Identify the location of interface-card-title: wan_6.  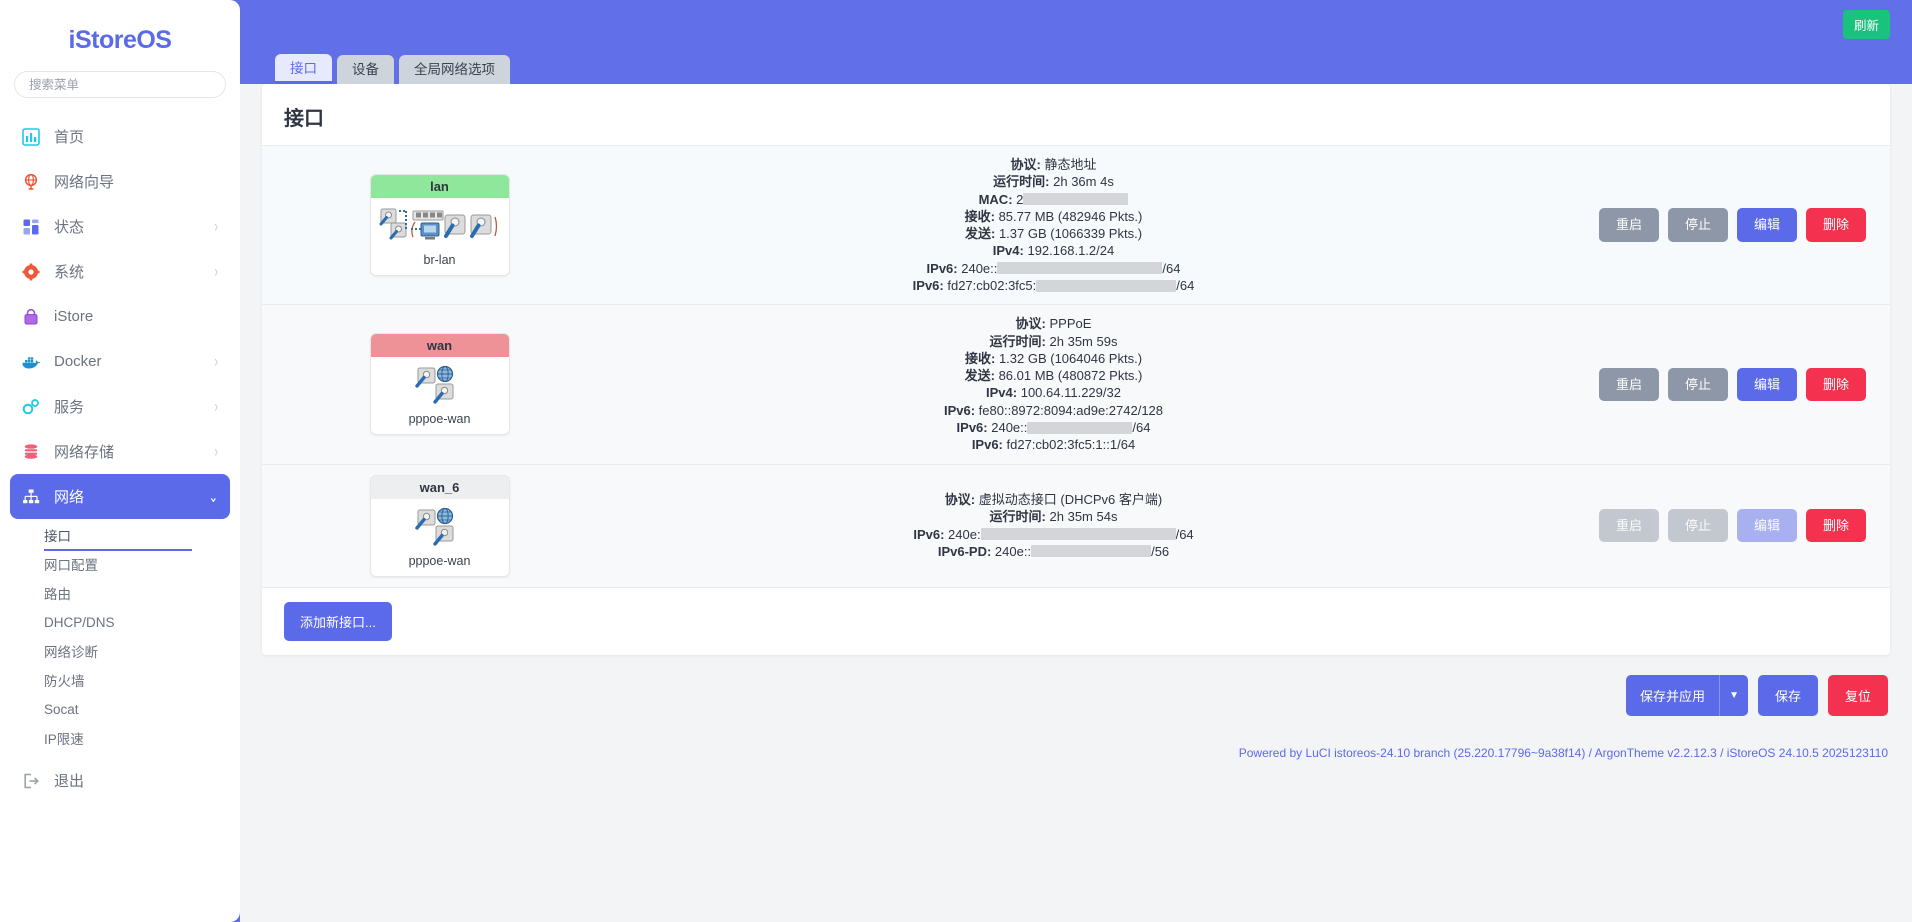
(439, 487).